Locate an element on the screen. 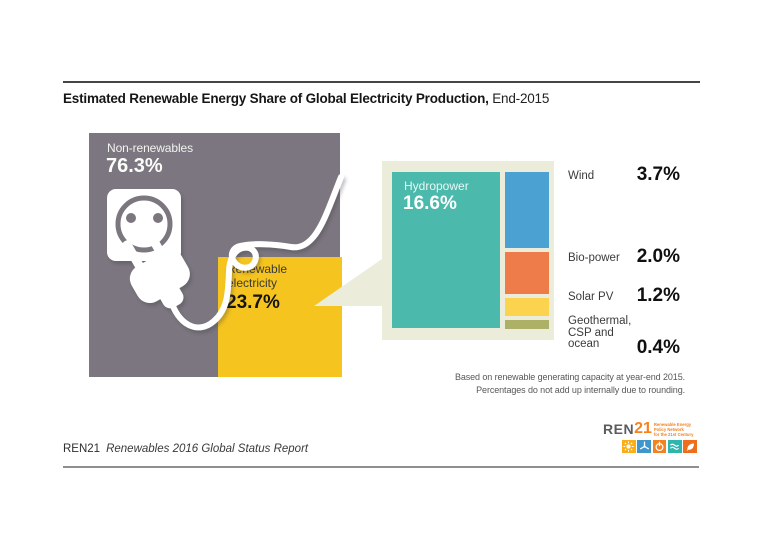  hydropower-value: 16.6% is located at coordinates (430, 203).